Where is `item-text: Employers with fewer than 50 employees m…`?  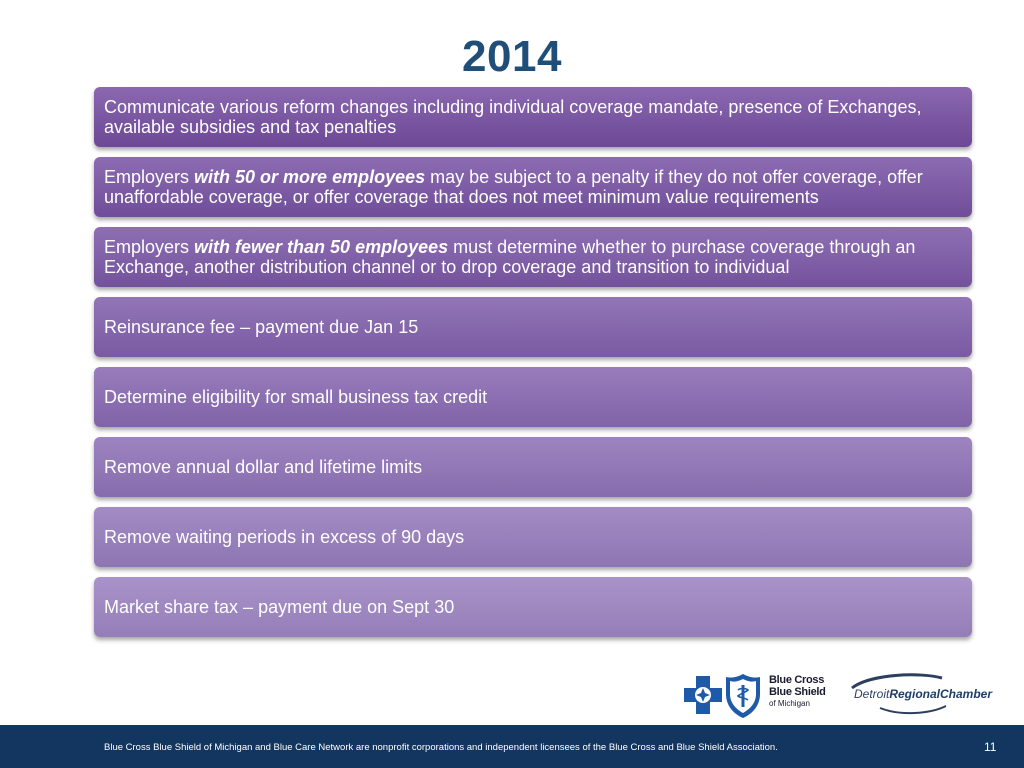 item-text: Employers with fewer than 50 employees m… is located at coordinates (533, 257).